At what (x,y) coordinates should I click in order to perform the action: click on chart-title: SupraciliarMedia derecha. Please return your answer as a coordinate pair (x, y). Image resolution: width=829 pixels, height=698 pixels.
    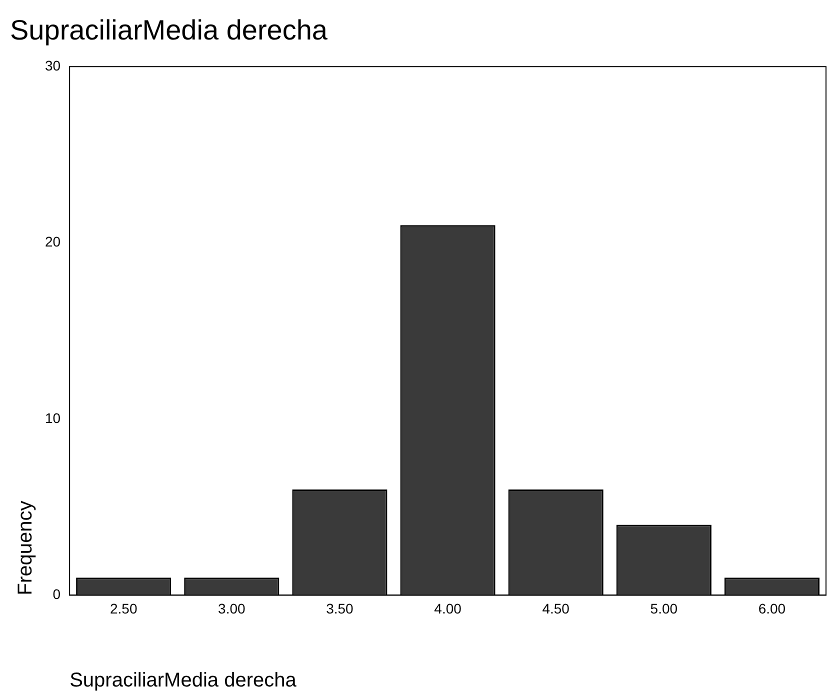
    Looking at the image, I should click on (169, 30).